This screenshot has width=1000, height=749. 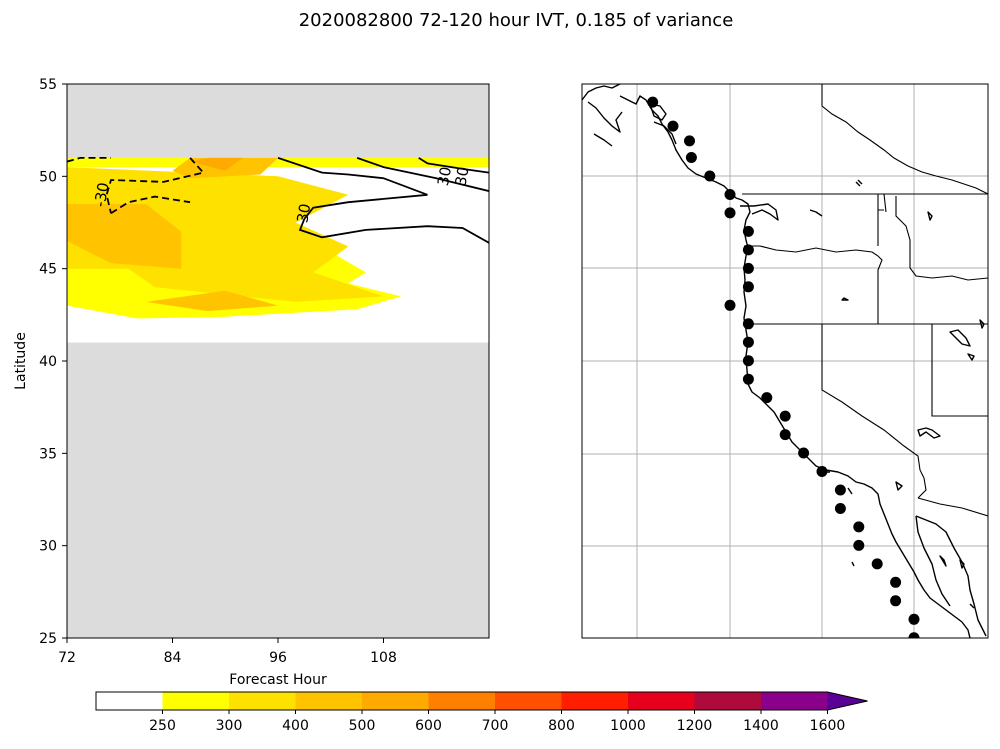 I want to click on x-axis-ticks: 72 84 96 108, so click(x=227, y=652).